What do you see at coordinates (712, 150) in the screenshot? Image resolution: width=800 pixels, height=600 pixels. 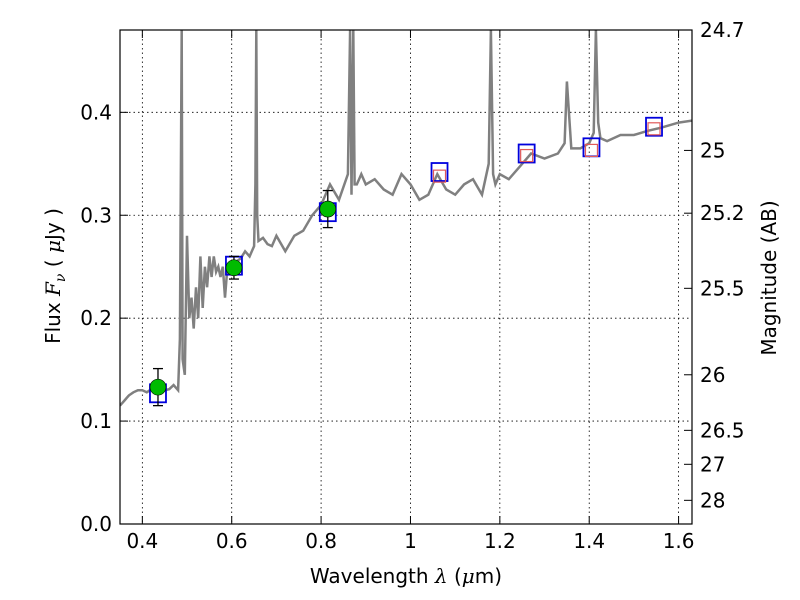 I see `y2-tick-label: 25` at bounding box center [712, 150].